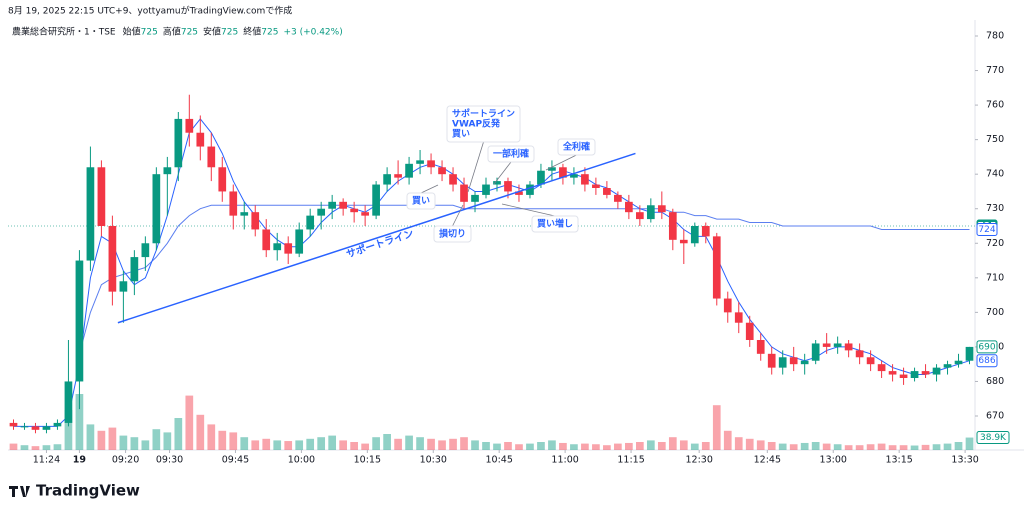 The image size is (1024, 513). I want to click on price-label: 690, so click(986, 347).